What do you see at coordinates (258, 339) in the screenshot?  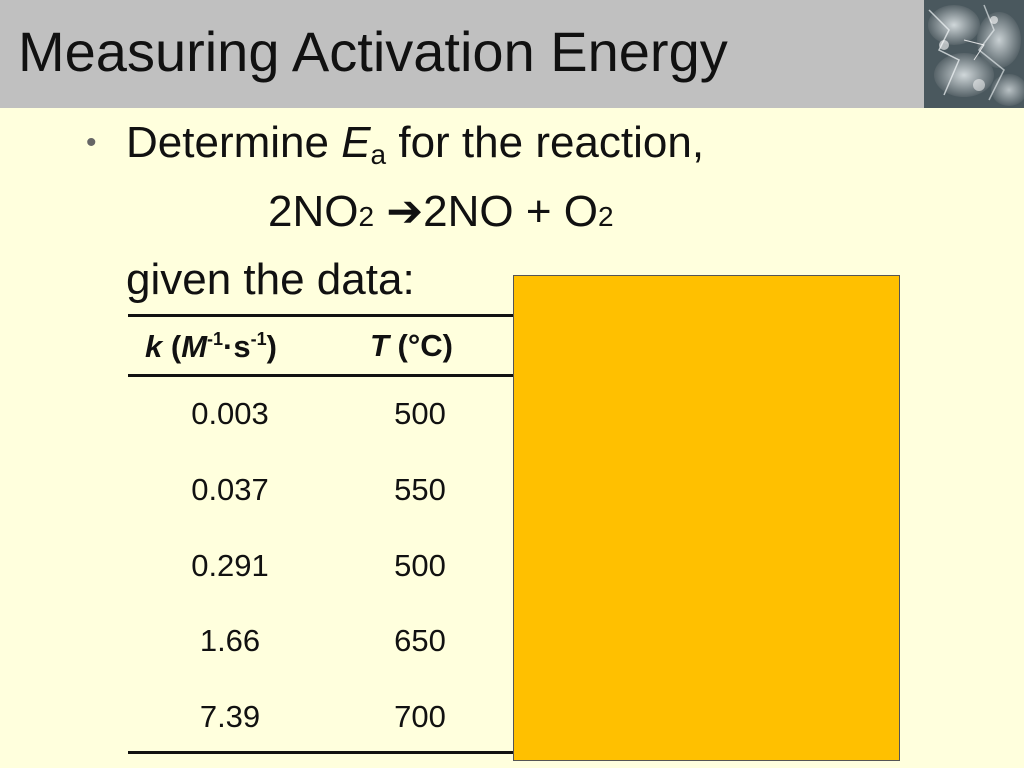 I see `k-exp2: -1` at bounding box center [258, 339].